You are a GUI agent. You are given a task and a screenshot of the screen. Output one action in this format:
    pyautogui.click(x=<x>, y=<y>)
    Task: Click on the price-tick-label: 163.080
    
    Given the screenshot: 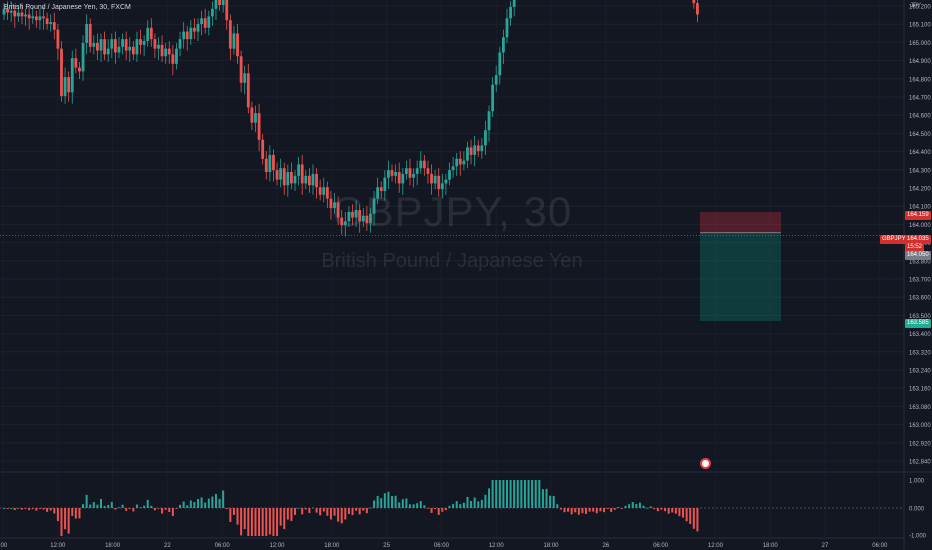 What is the action you would take?
    pyautogui.click(x=920, y=408)
    